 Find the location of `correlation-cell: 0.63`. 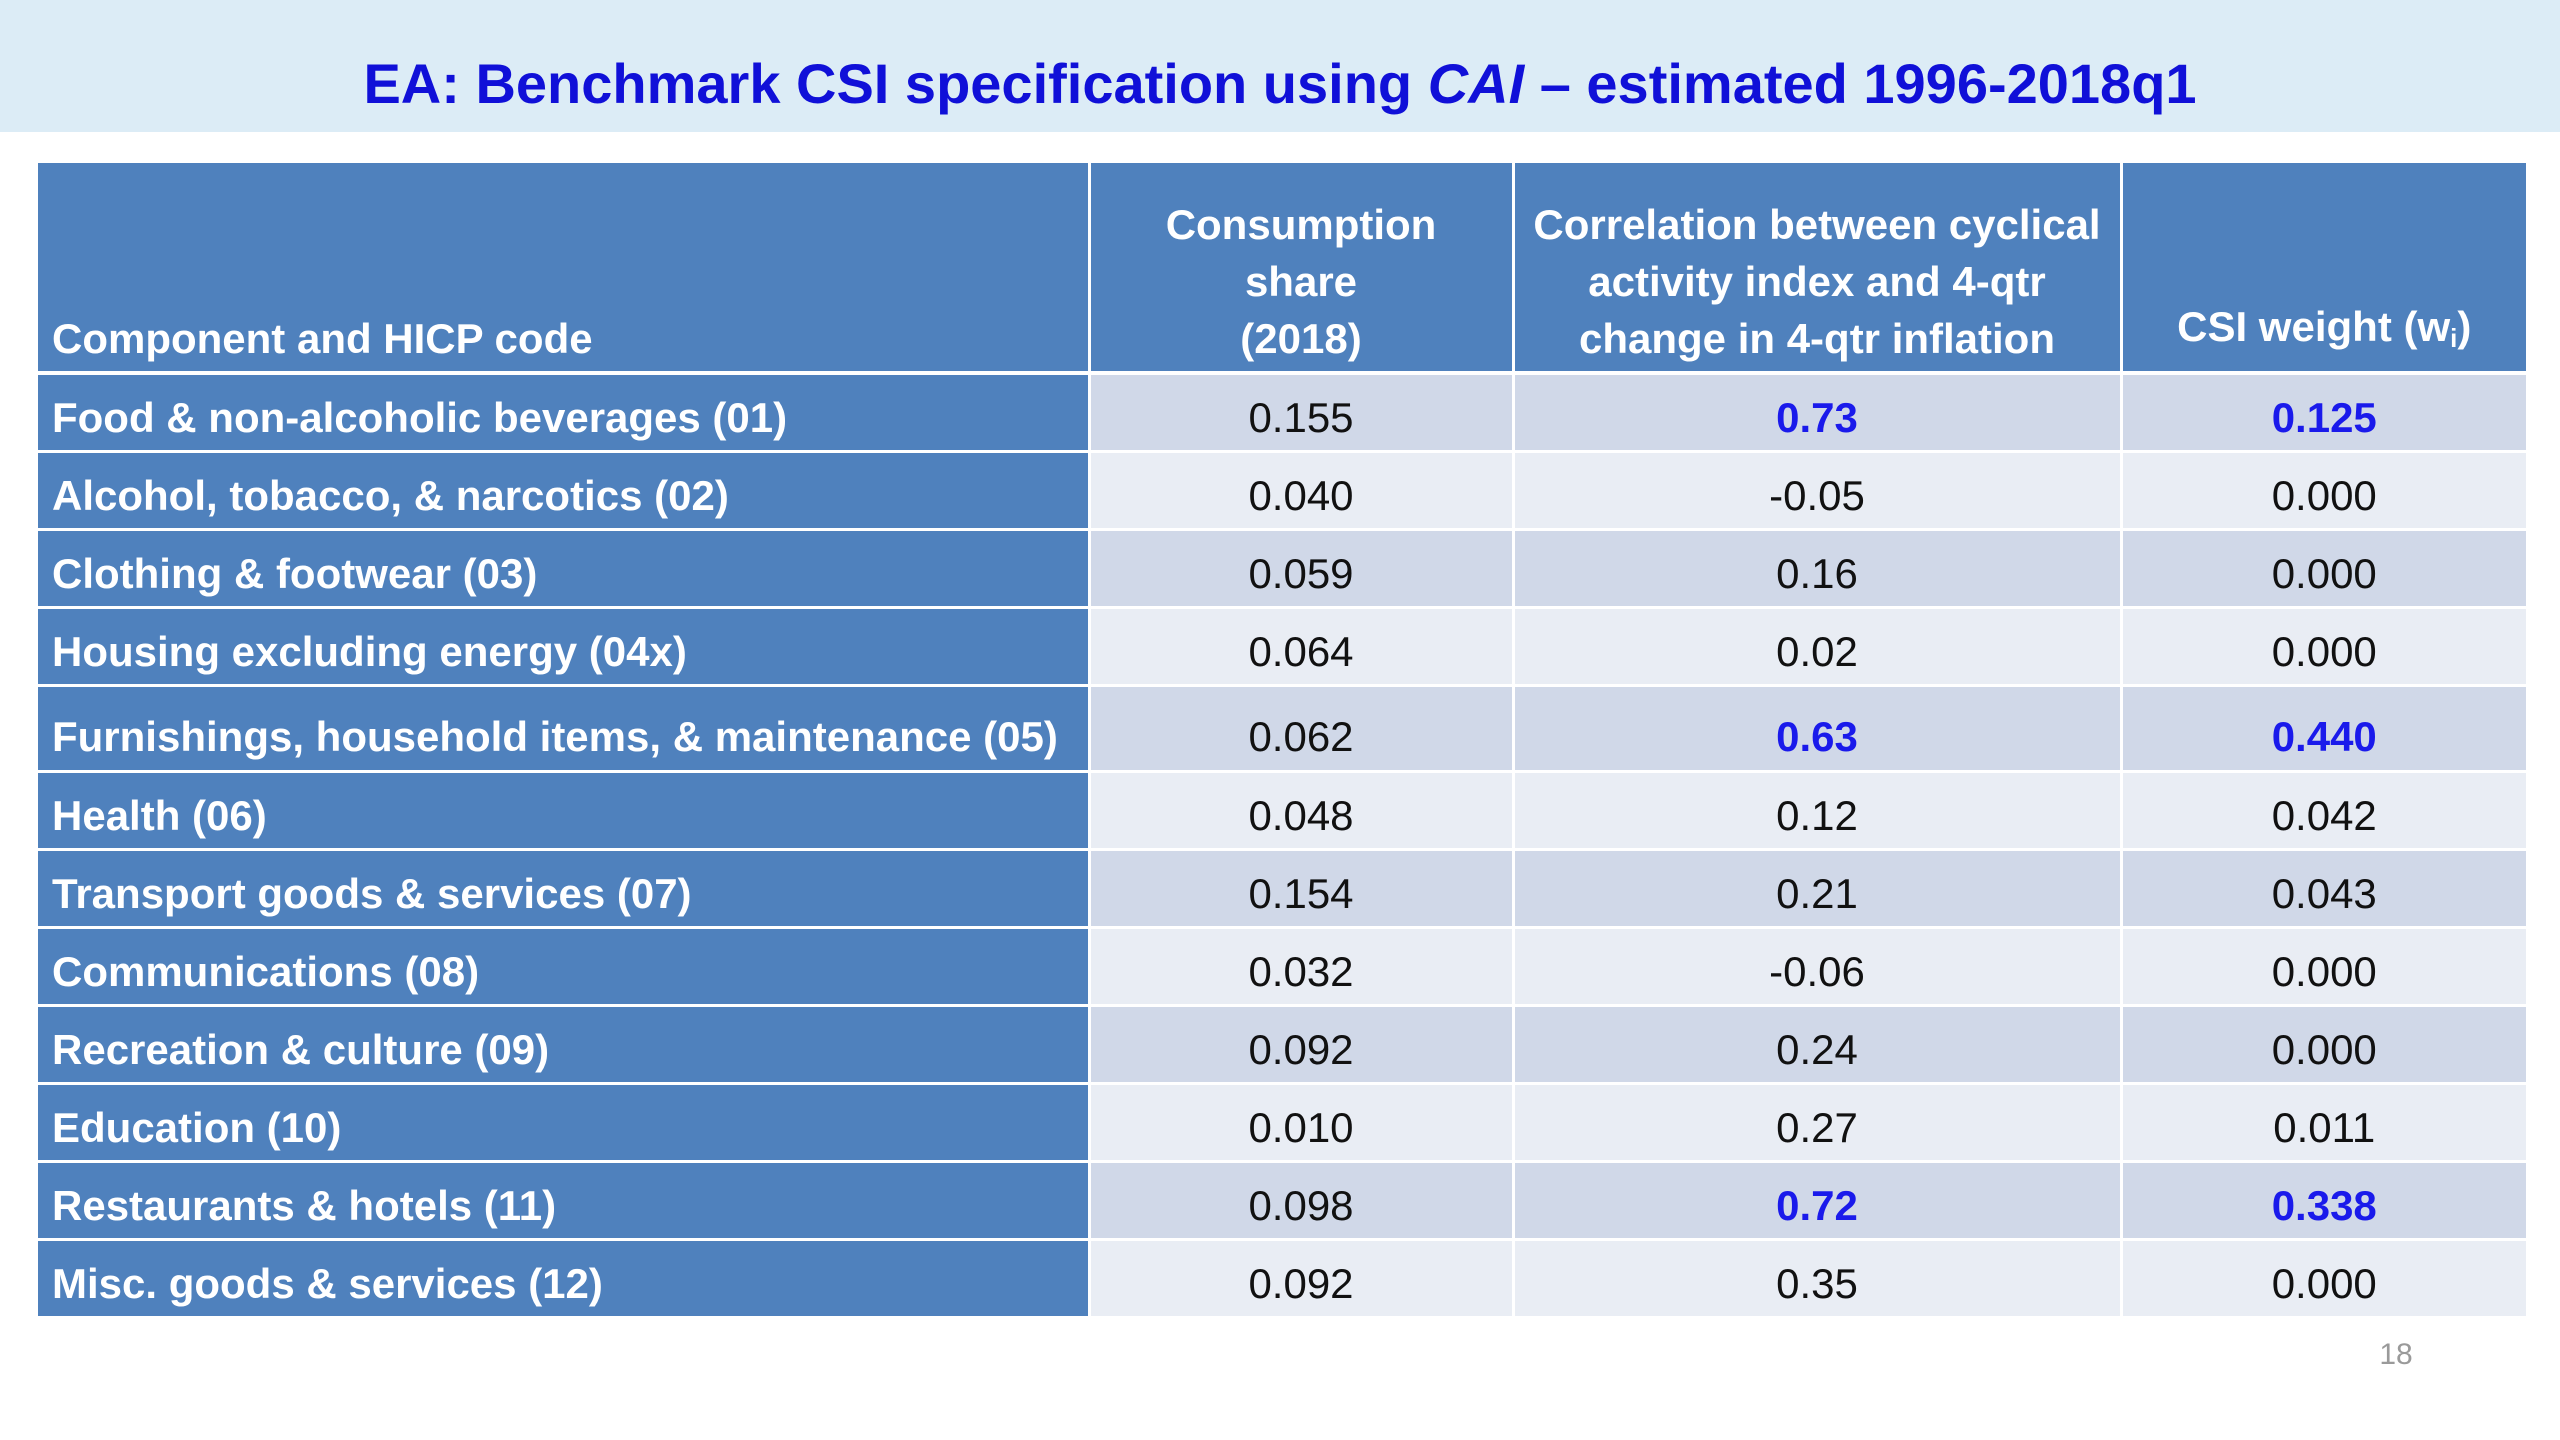

correlation-cell: 0.63 is located at coordinates (1818, 729).